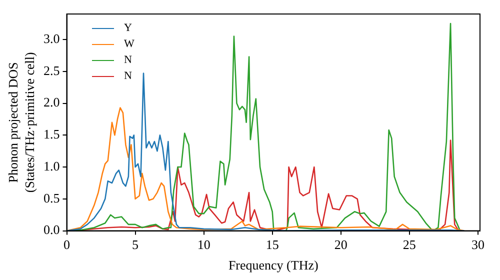 This screenshot has height=280, width=500. Describe the element at coordinates (128, 28) in the screenshot. I see `legend-label: Y` at that location.